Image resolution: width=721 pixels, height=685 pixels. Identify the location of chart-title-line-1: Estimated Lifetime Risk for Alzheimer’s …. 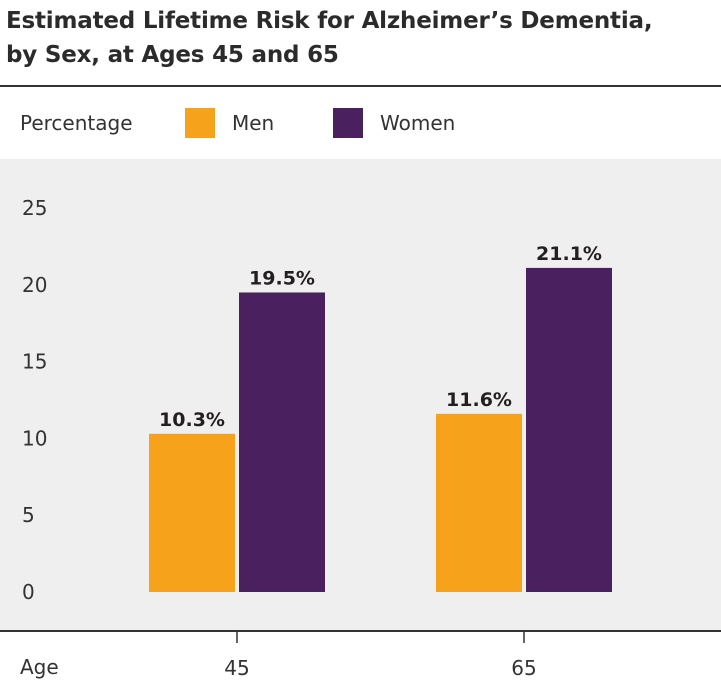
(329, 21).